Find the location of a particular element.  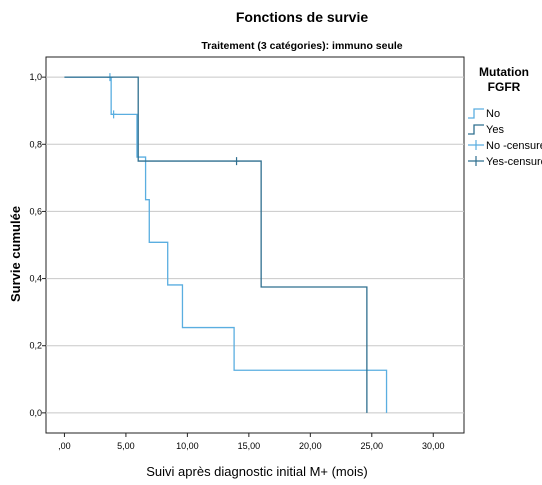

censor-mark-no is located at coordinates (113, 114).